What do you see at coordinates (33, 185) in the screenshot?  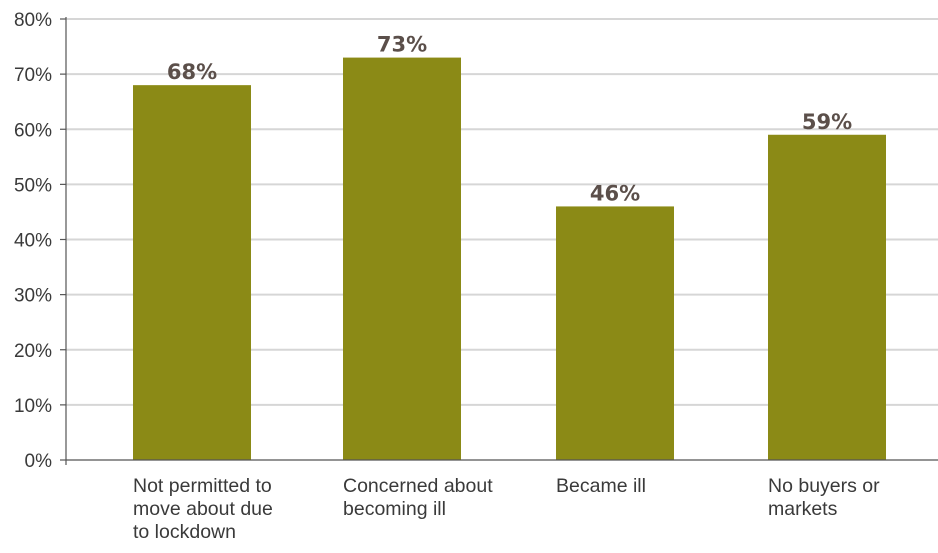 I see `y-tick-label: 50%` at bounding box center [33, 185].